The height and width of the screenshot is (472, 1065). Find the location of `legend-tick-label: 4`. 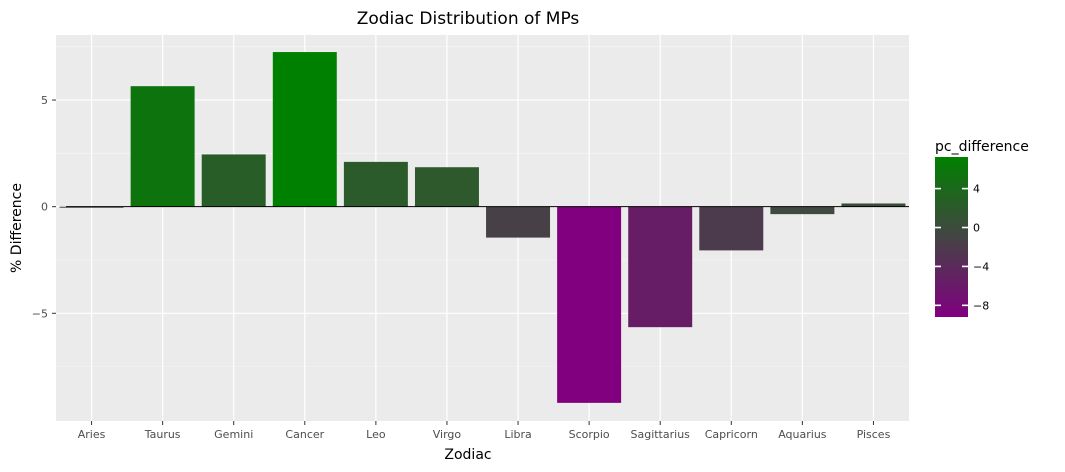

legend-tick-label: 4 is located at coordinates (976, 189).